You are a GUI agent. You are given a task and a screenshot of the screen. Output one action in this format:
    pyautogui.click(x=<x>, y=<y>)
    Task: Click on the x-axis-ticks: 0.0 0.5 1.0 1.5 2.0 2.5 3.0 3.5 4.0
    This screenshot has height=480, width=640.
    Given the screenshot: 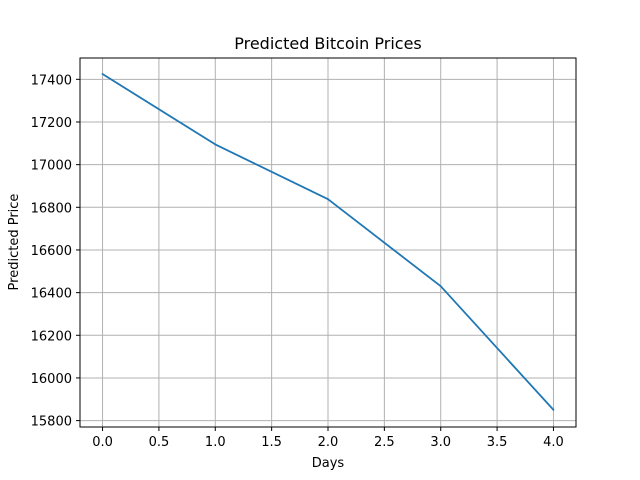 What is the action you would take?
    pyautogui.click(x=328, y=438)
    